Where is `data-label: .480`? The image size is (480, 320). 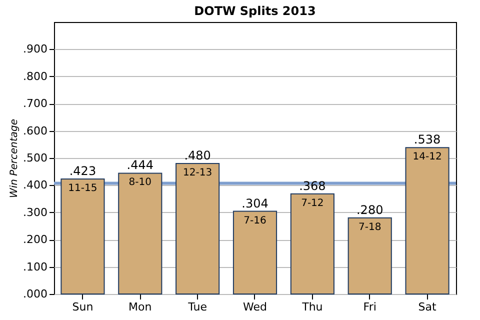
data-label: .480 is located at coordinates (197, 155).